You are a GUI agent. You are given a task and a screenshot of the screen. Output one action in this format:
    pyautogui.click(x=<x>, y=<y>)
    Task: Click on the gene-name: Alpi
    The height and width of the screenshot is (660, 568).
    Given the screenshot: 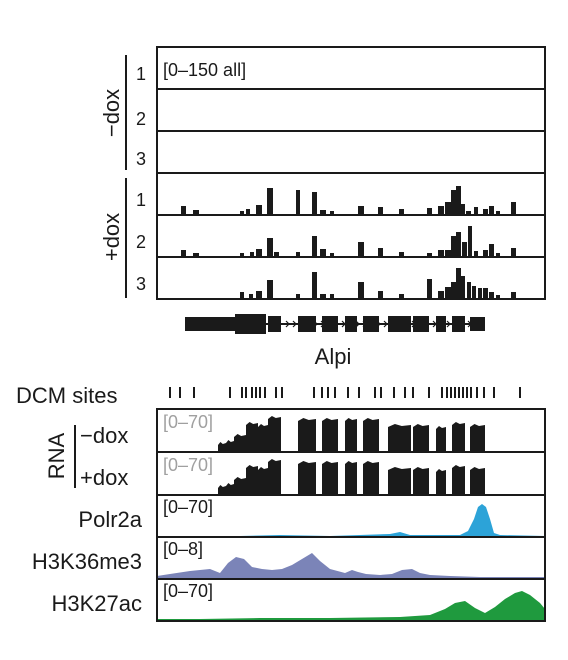 What is the action you would take?
    pyautogui.click(x=333, y=356)
    